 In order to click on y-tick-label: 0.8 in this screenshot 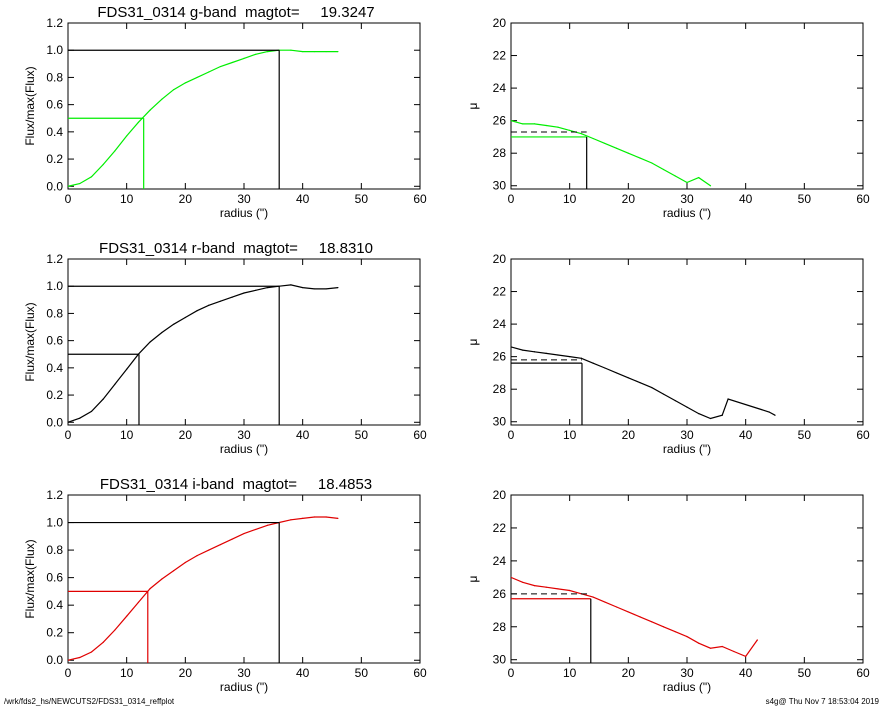, I will do `click(54, 77)`.